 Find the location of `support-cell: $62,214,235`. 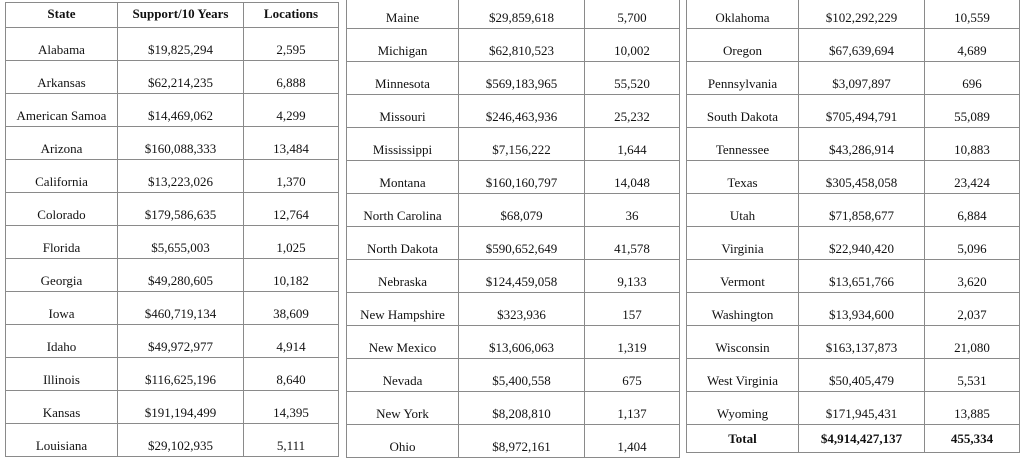

support-cell: $62,214,235 is located at coordinates (180, 77).